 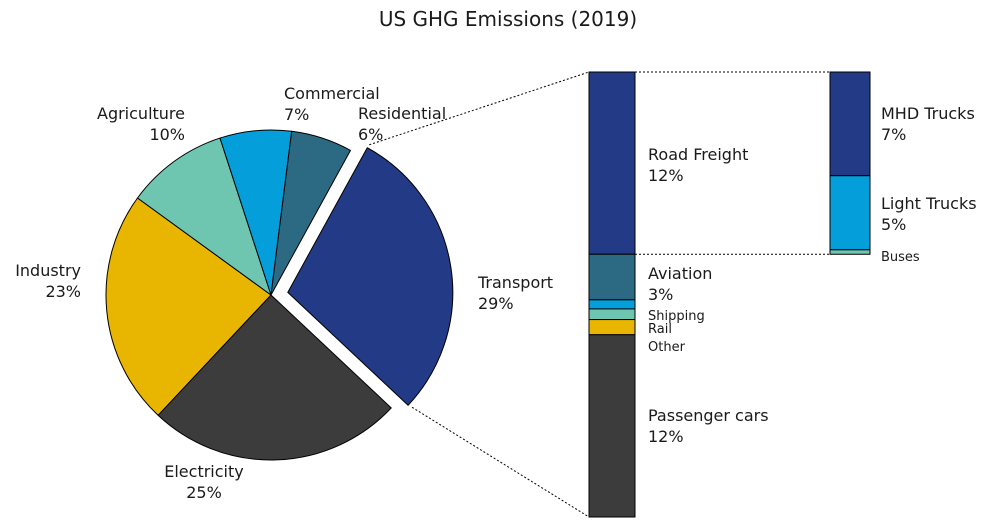 What do you see at coordinates (660, 329) in the screenshot?
I see `transport-breakdown-label-rail: Rail` at bounding box center [660, 329].